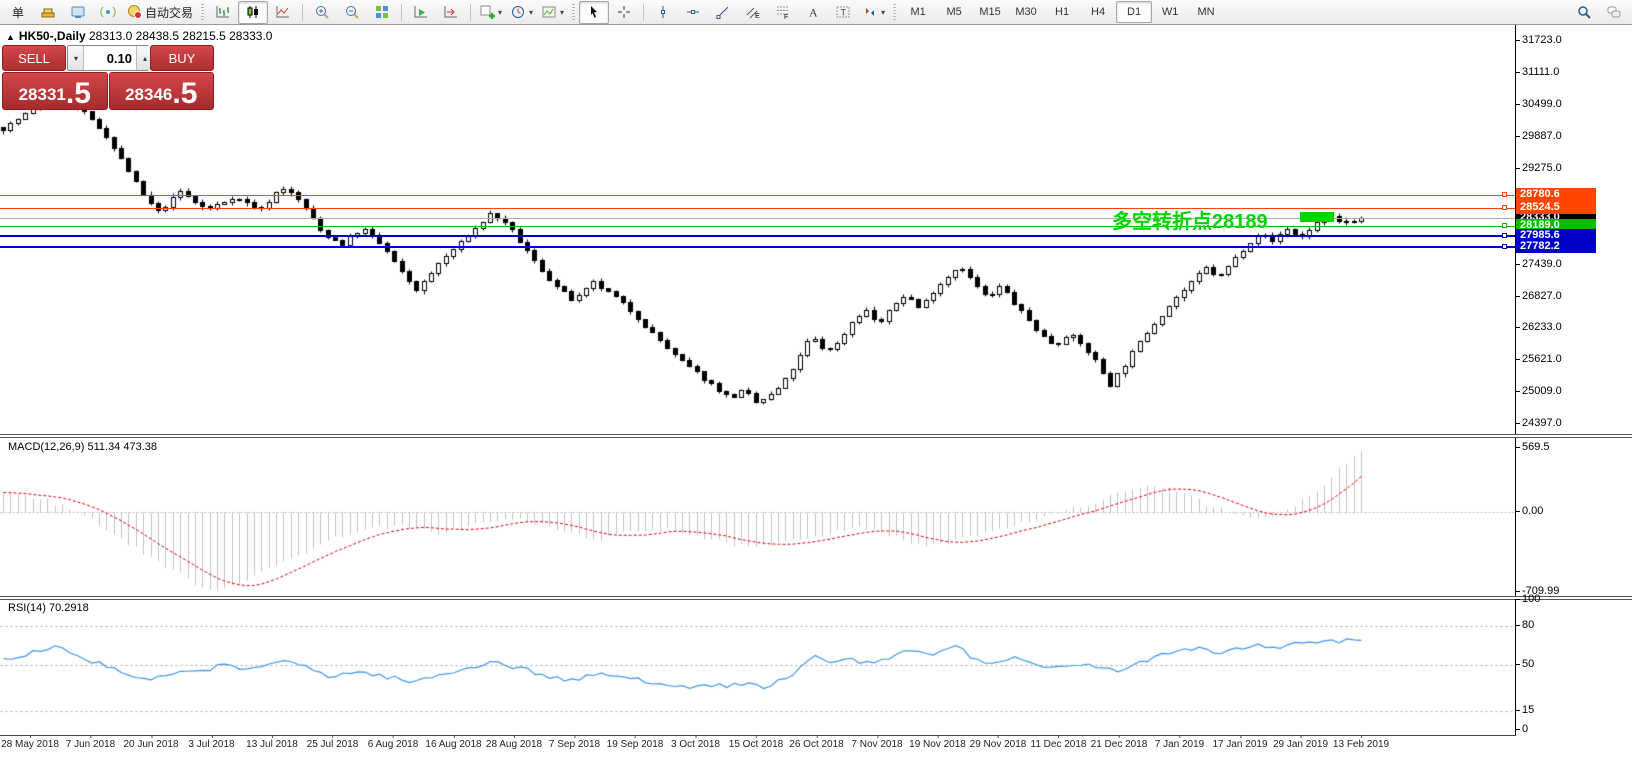  I want to click on horizontal-level-line-27782.2, so click(757, 247).